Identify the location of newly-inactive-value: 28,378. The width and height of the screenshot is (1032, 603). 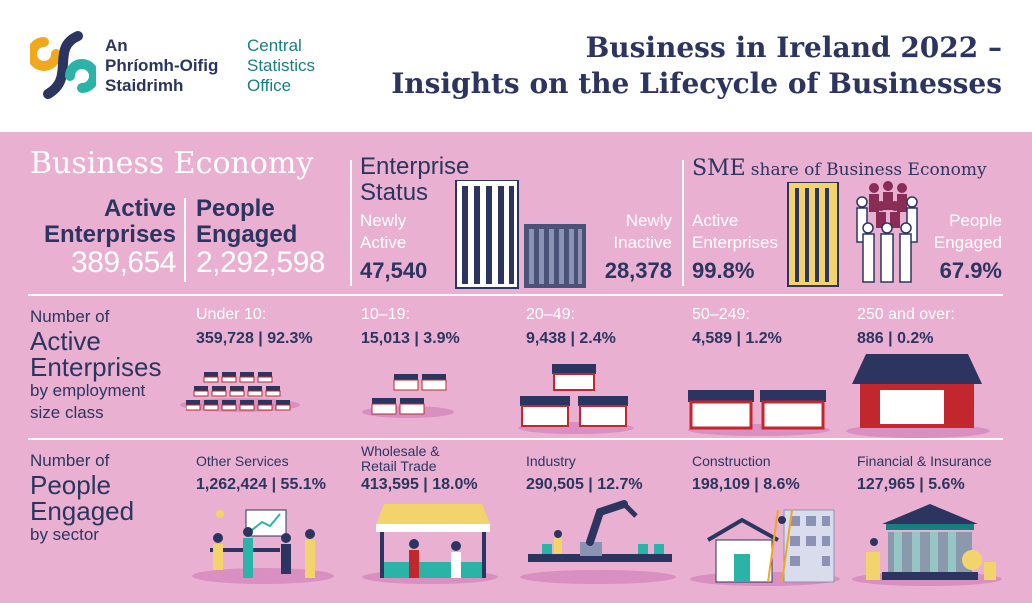
(638, 270).